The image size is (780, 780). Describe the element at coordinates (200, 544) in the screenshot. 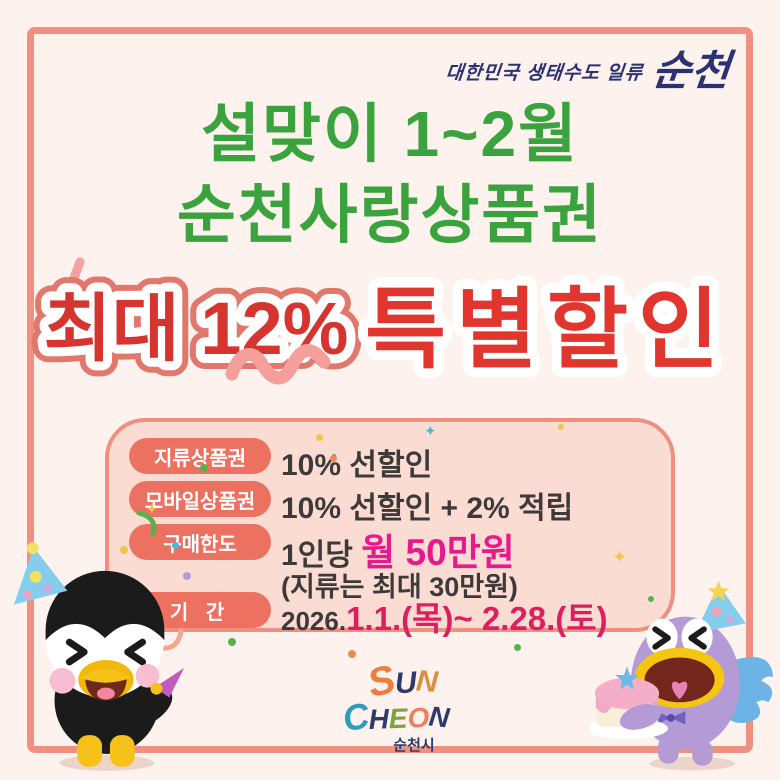

I see `pill-text: 구매한도` at that location.